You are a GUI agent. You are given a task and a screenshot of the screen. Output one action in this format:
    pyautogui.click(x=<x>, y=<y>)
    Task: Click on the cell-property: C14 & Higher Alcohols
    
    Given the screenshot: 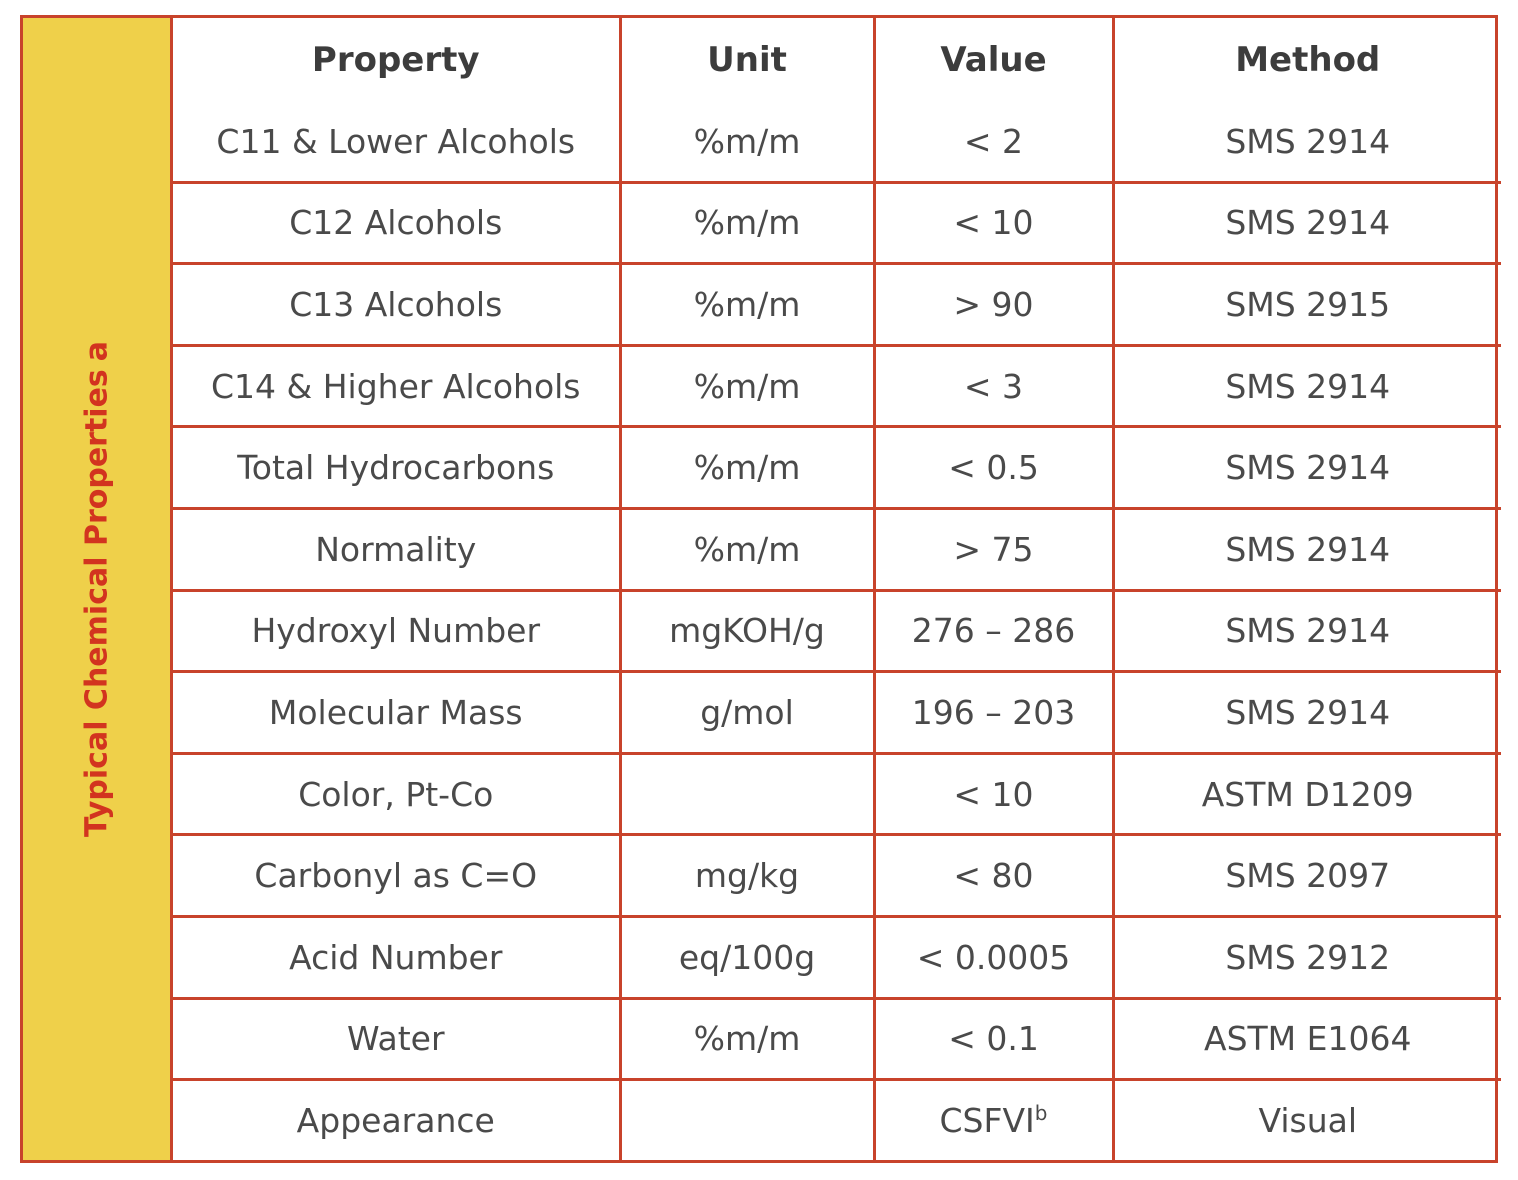 What is the action you would take?
    pyautogui.click(x=397, y=386)
    